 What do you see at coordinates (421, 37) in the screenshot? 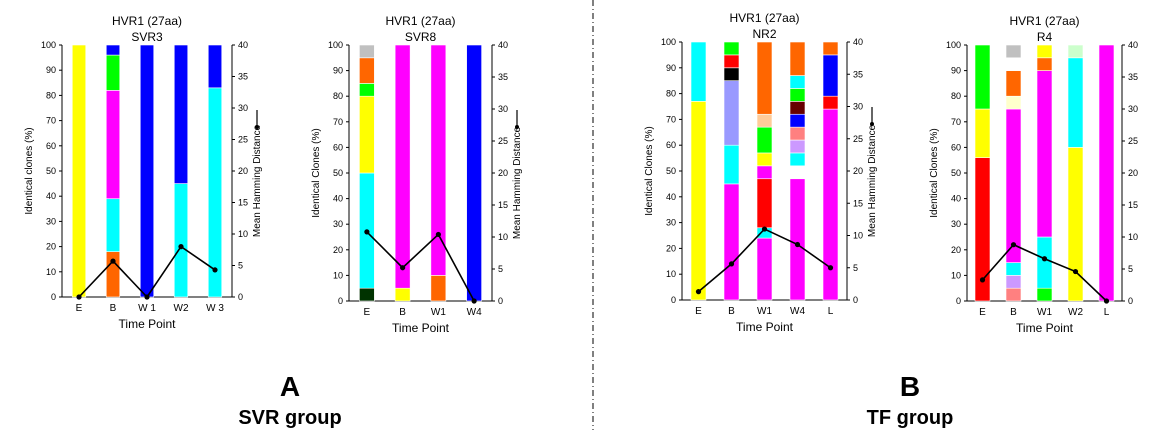
I see `chart-subtitle: SVR8` at bounding box center [421, 37].